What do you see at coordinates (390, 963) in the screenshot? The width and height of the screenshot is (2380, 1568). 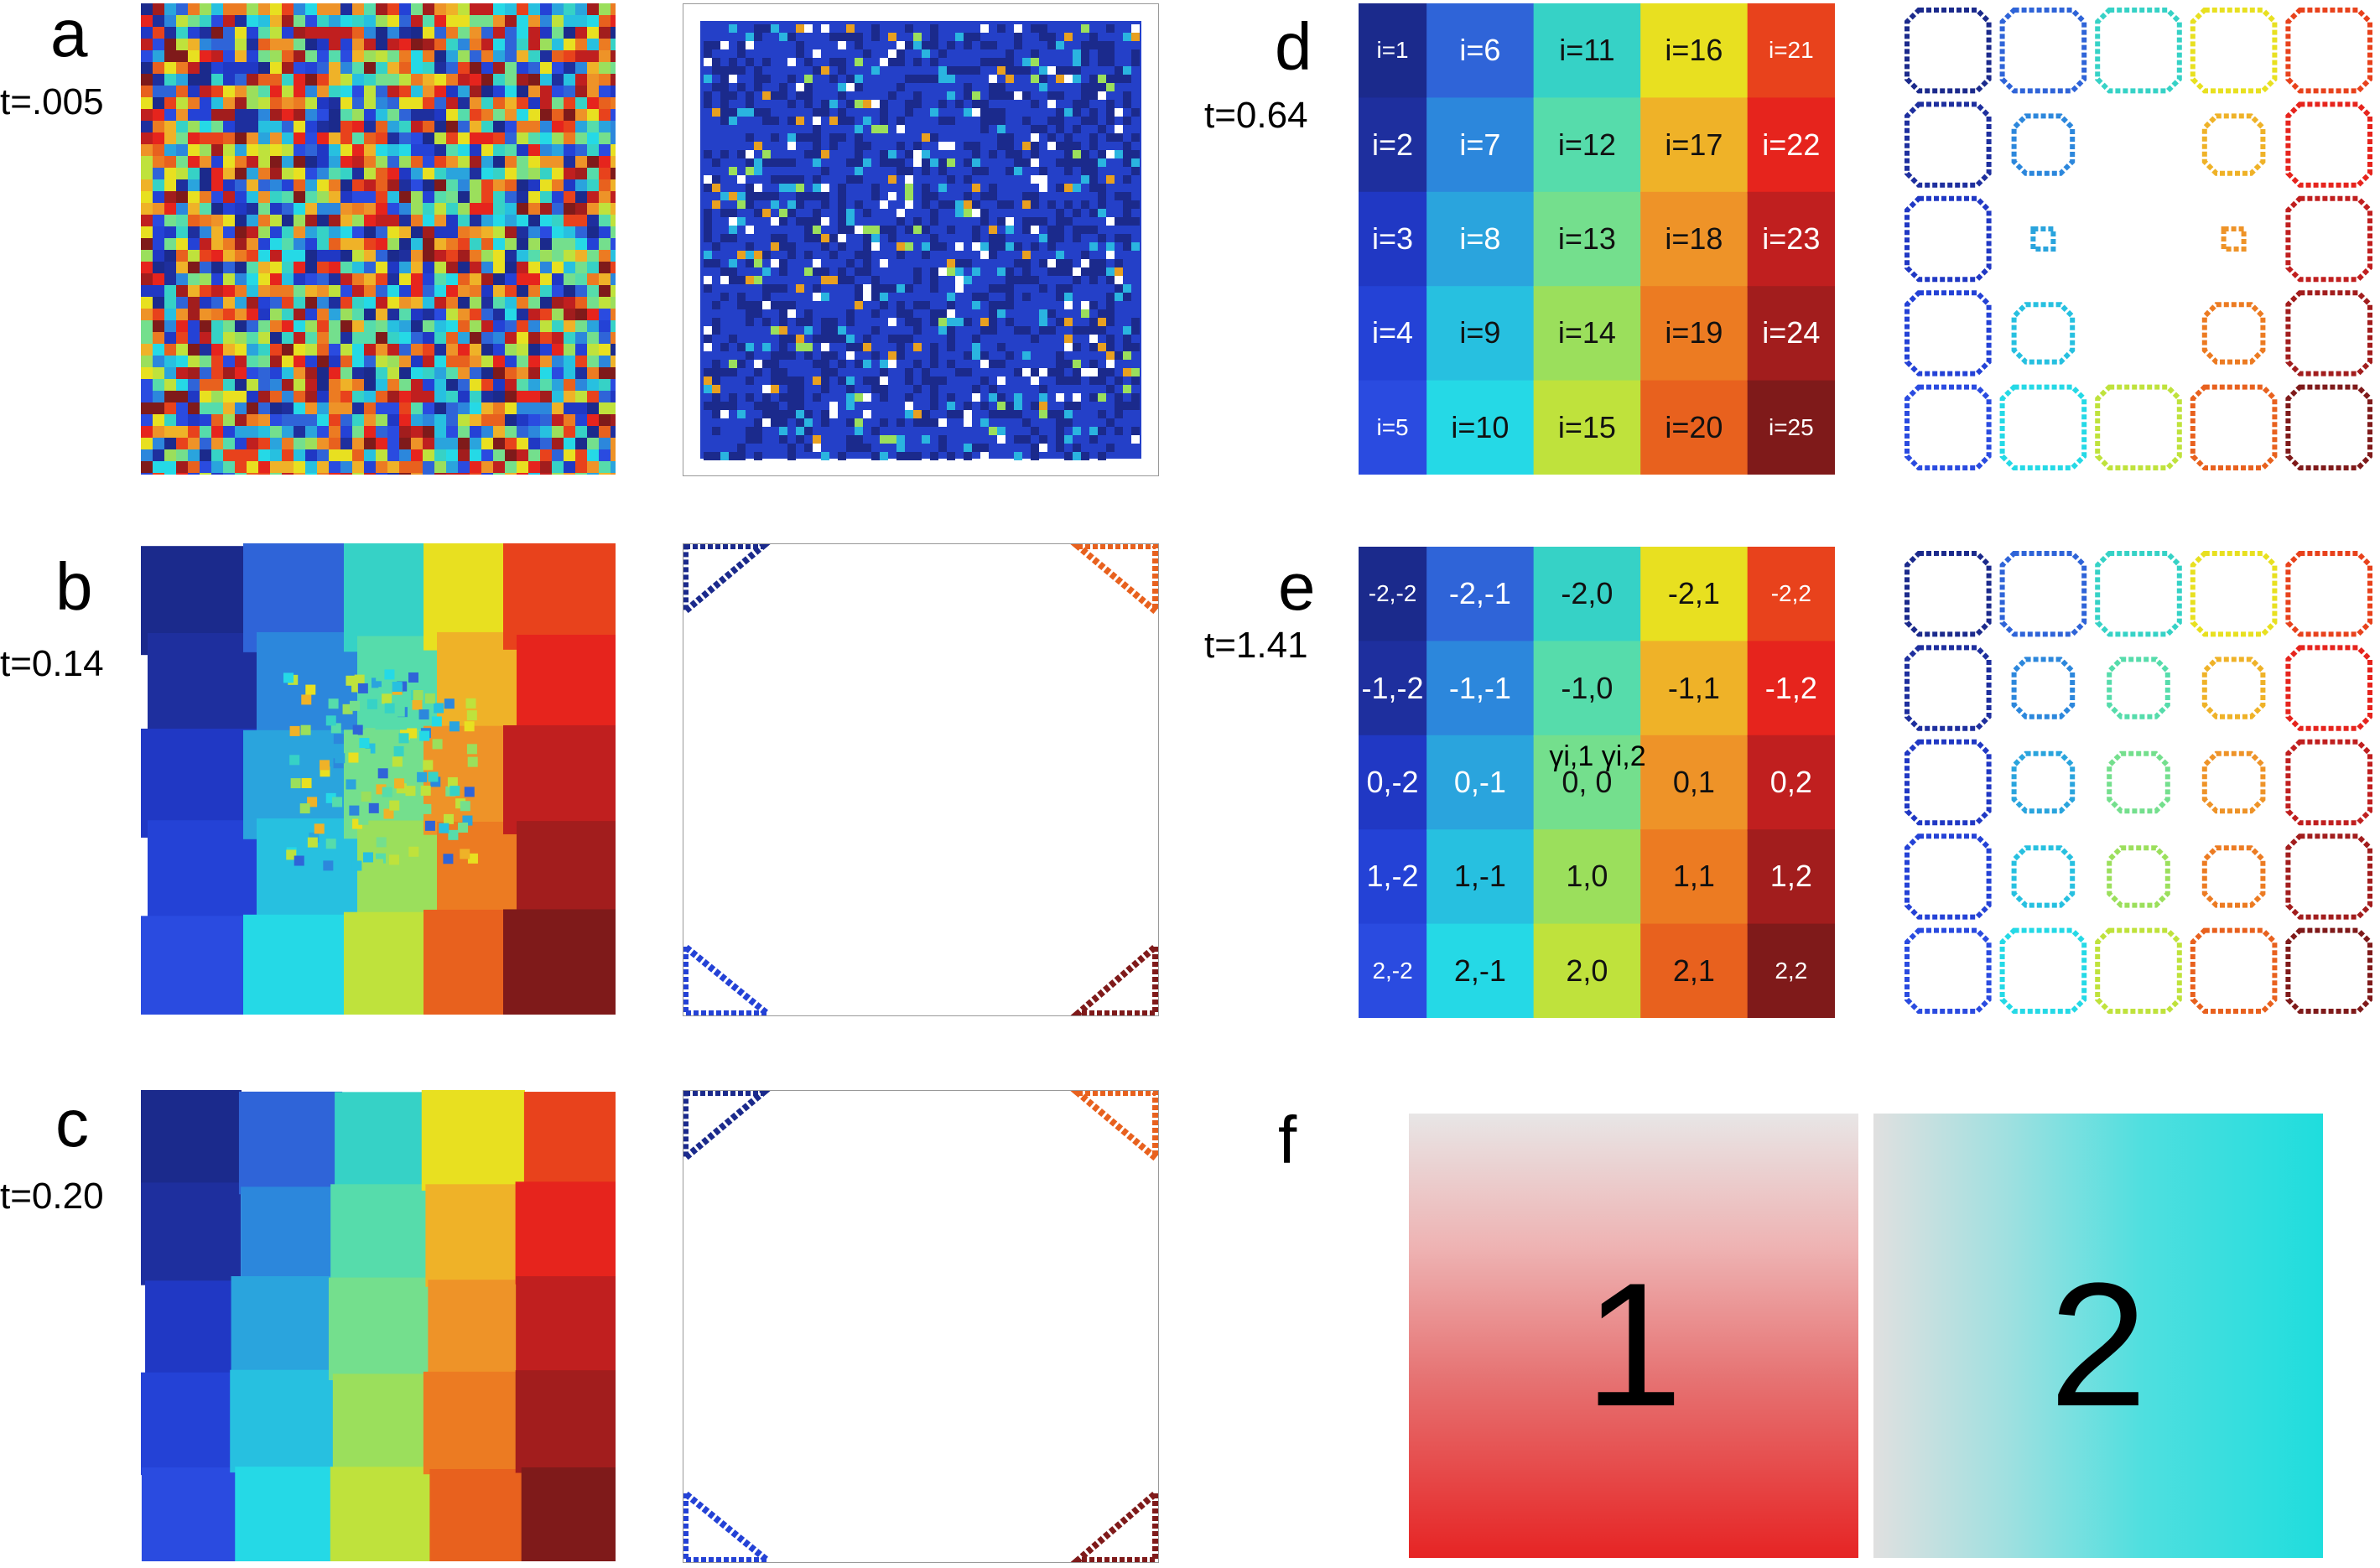 I see `grain-region` at bounding box center [390, 963].